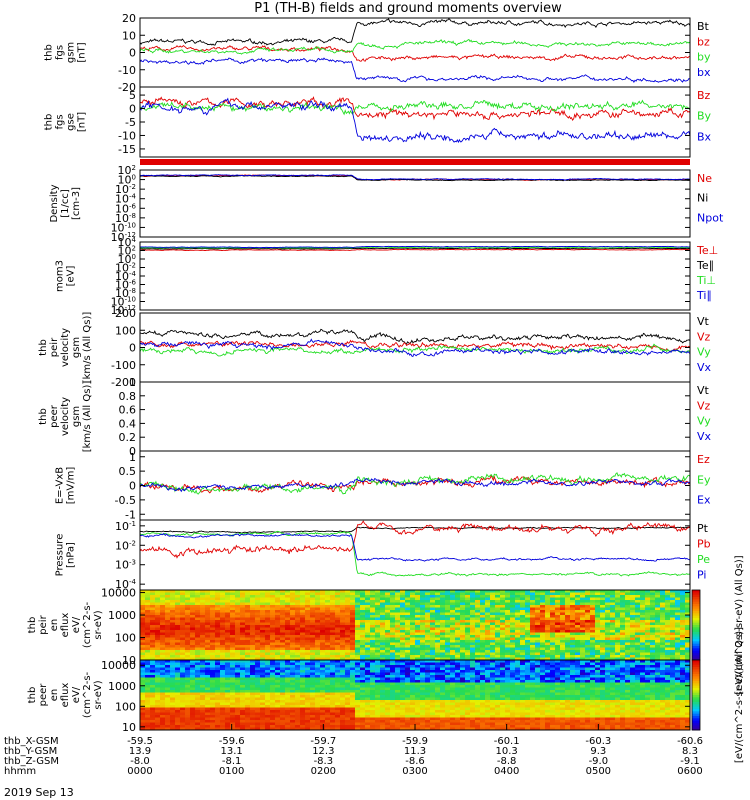 The image size is (750, 800). I want to click on y-tick-label: 0.5, so click(128, 471).